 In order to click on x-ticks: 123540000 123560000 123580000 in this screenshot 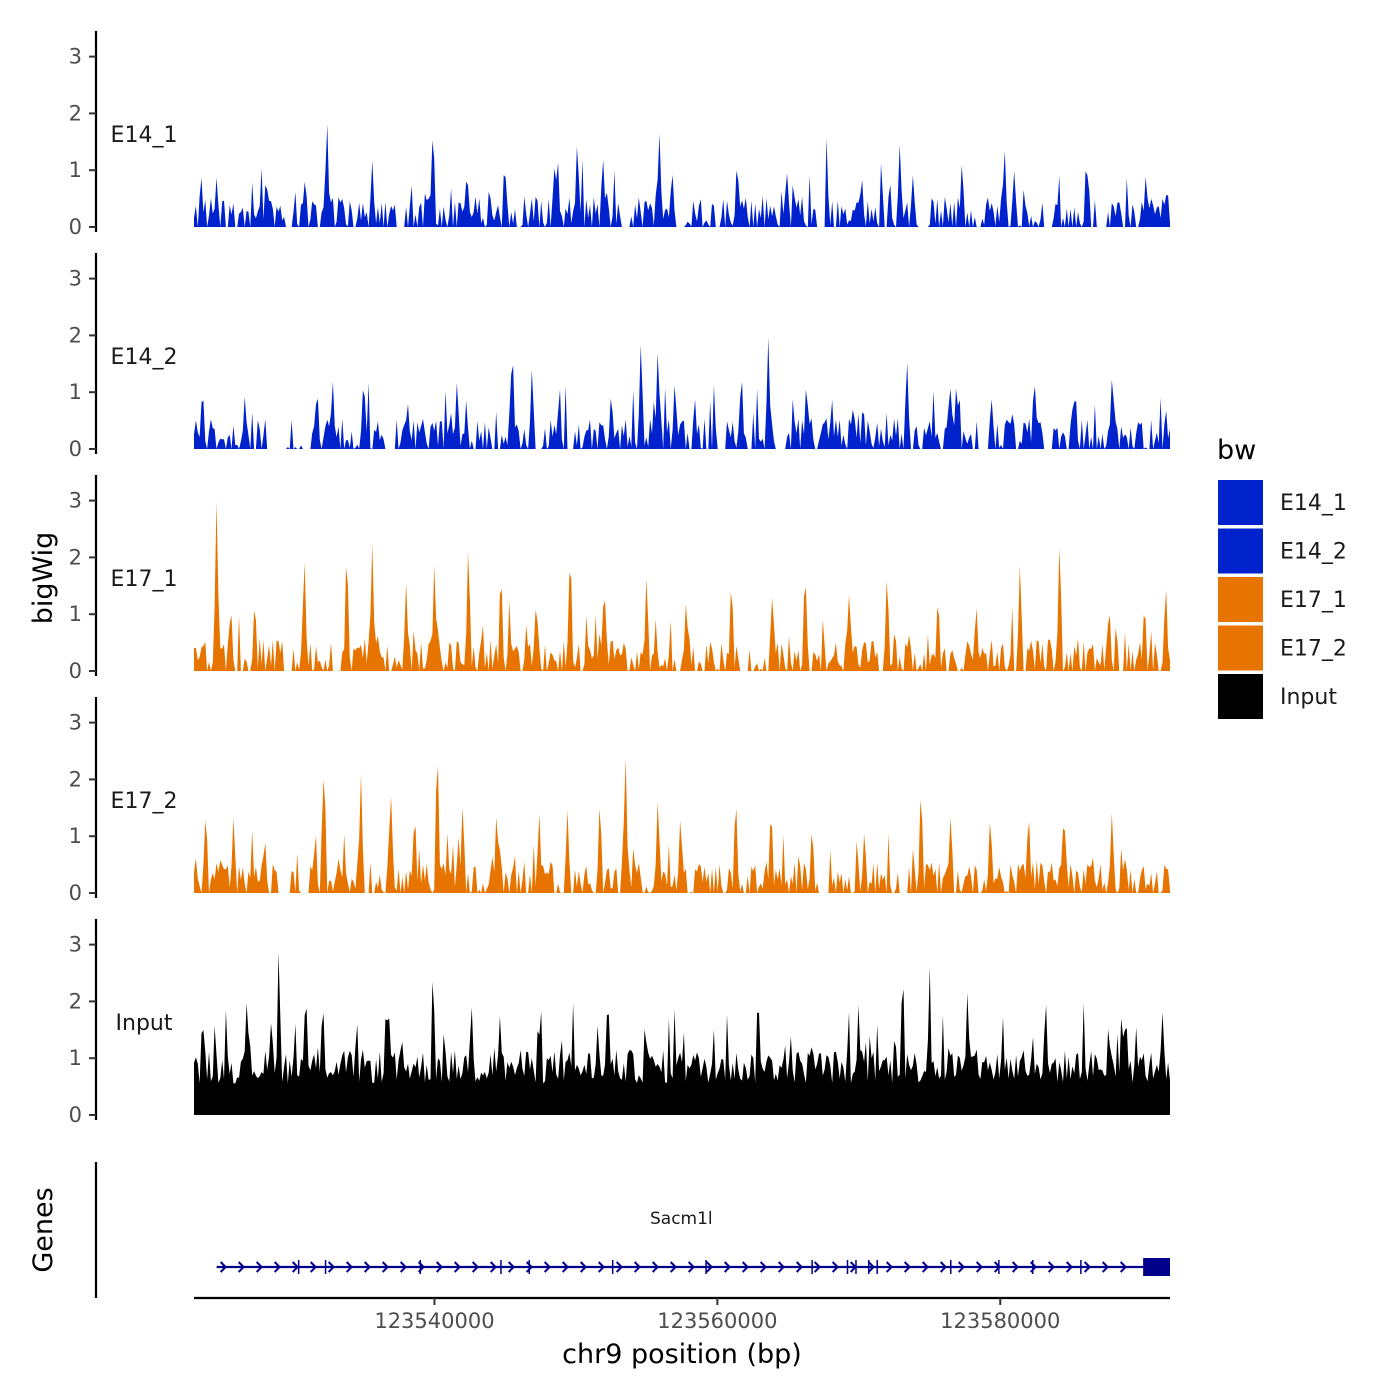, I will do `click(717, 1315)`.